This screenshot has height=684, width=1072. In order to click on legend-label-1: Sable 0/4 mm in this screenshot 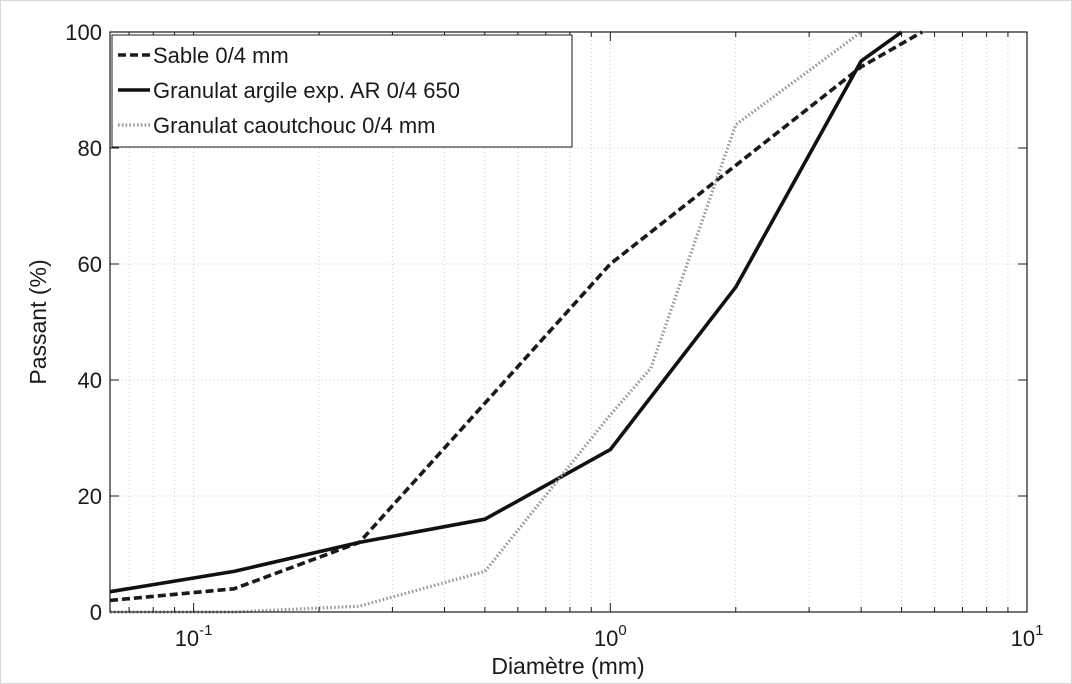, I will do `click(221, 55)`.